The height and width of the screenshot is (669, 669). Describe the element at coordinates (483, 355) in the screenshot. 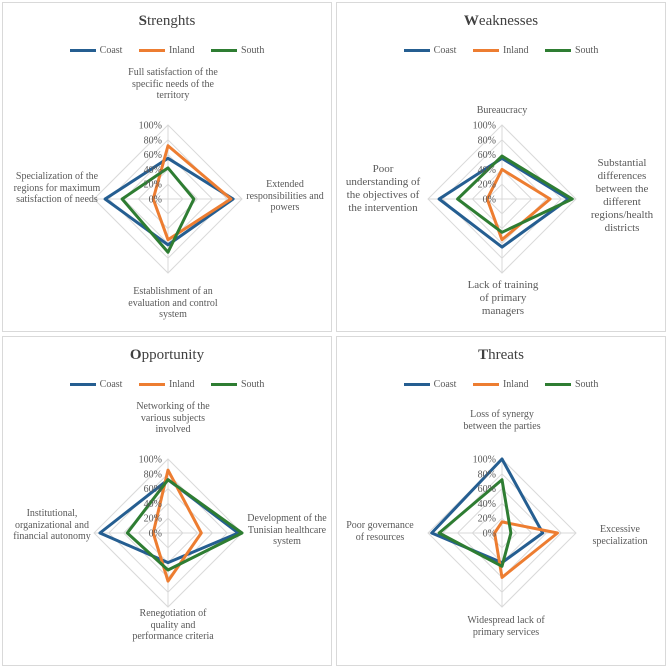

I see `title-initial: T` at that location.